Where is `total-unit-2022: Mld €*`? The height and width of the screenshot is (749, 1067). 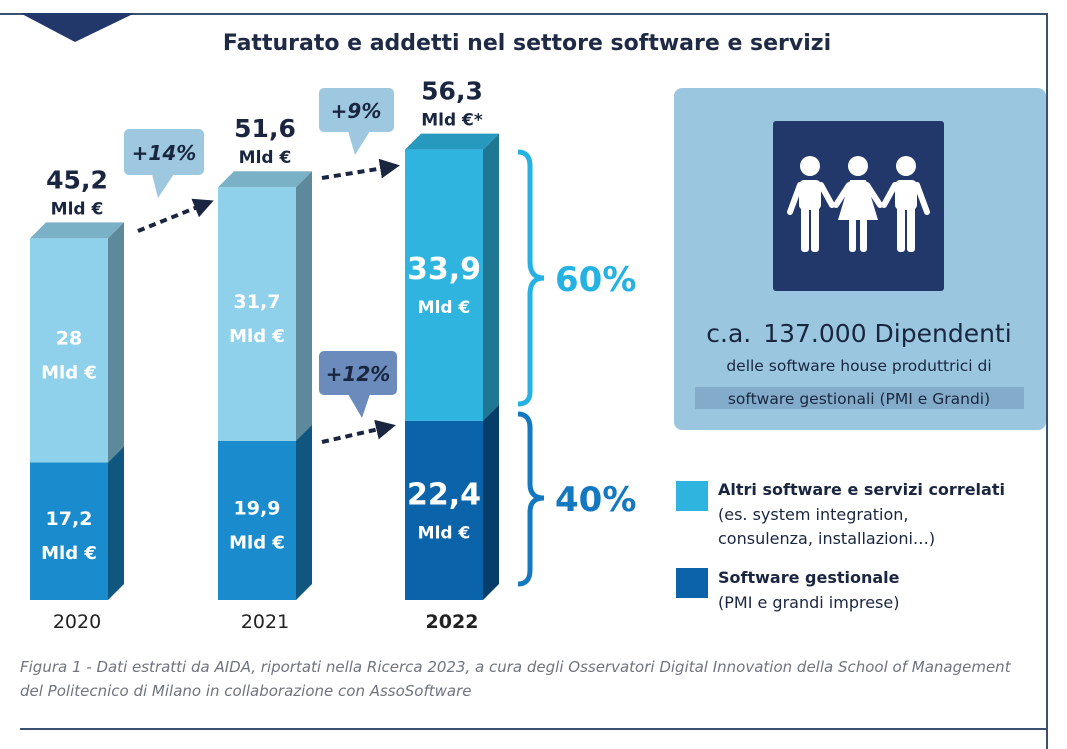
total-unit-2022: Mld €* is located at coordinates (452, 121).